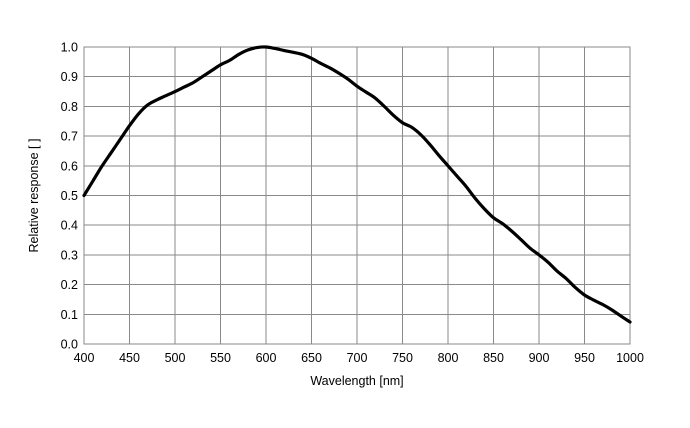 This screenshot has height=428, width=690. I want to click on y-tick-label: 0.5, so click(69, 196).